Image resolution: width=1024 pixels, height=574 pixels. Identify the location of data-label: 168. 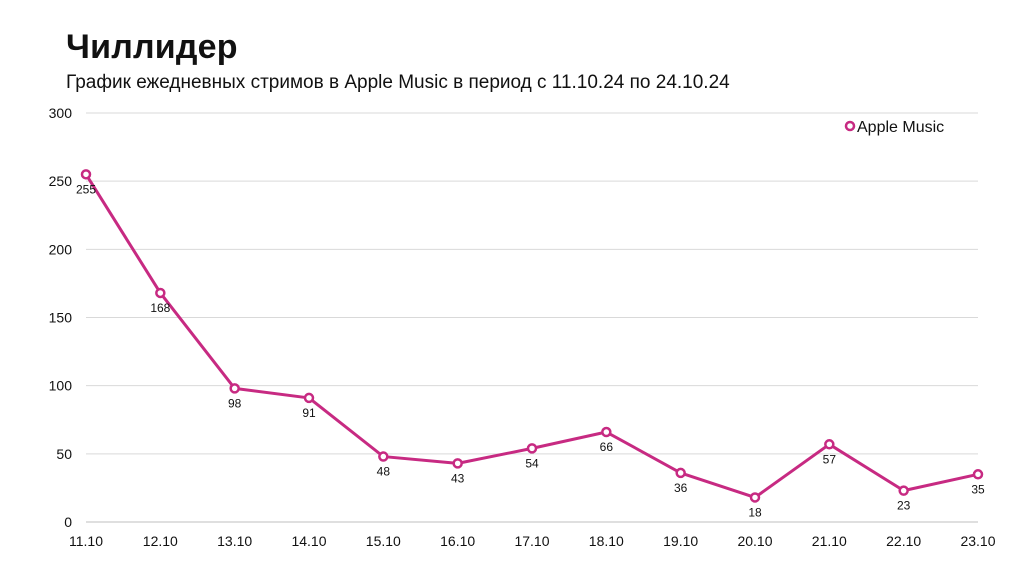
(160, 308).